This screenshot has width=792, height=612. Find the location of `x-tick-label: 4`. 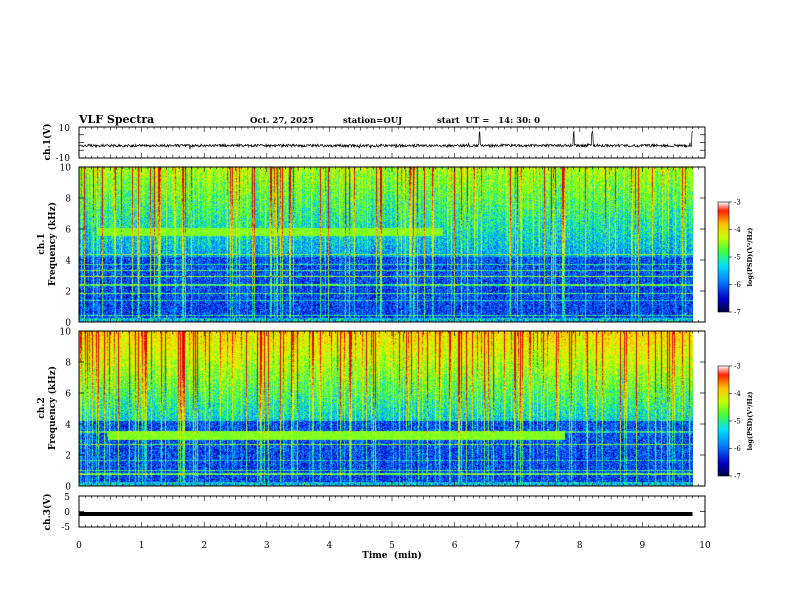

x-tick-label: 4 is located at coordinates (330, 546).